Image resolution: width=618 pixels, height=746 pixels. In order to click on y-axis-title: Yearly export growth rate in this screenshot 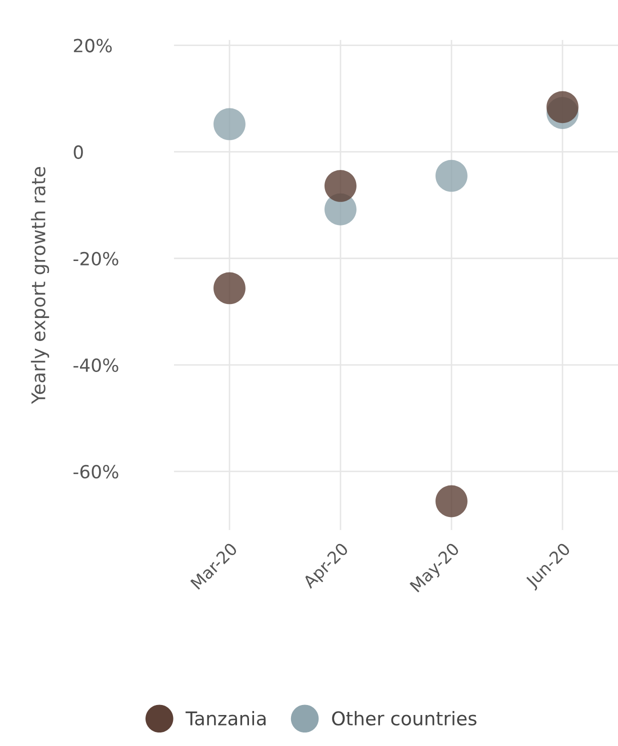, I will do `click(40, 285)`.